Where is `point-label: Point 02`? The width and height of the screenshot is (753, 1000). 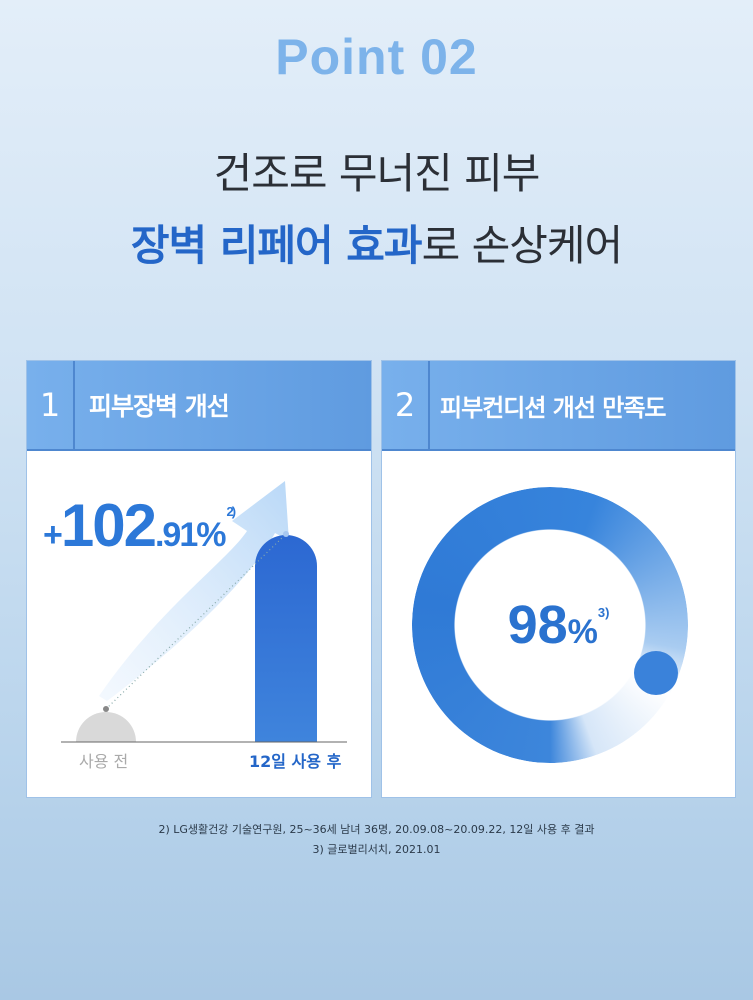 point-label: Point 02 is located at coordinates (376, 57).